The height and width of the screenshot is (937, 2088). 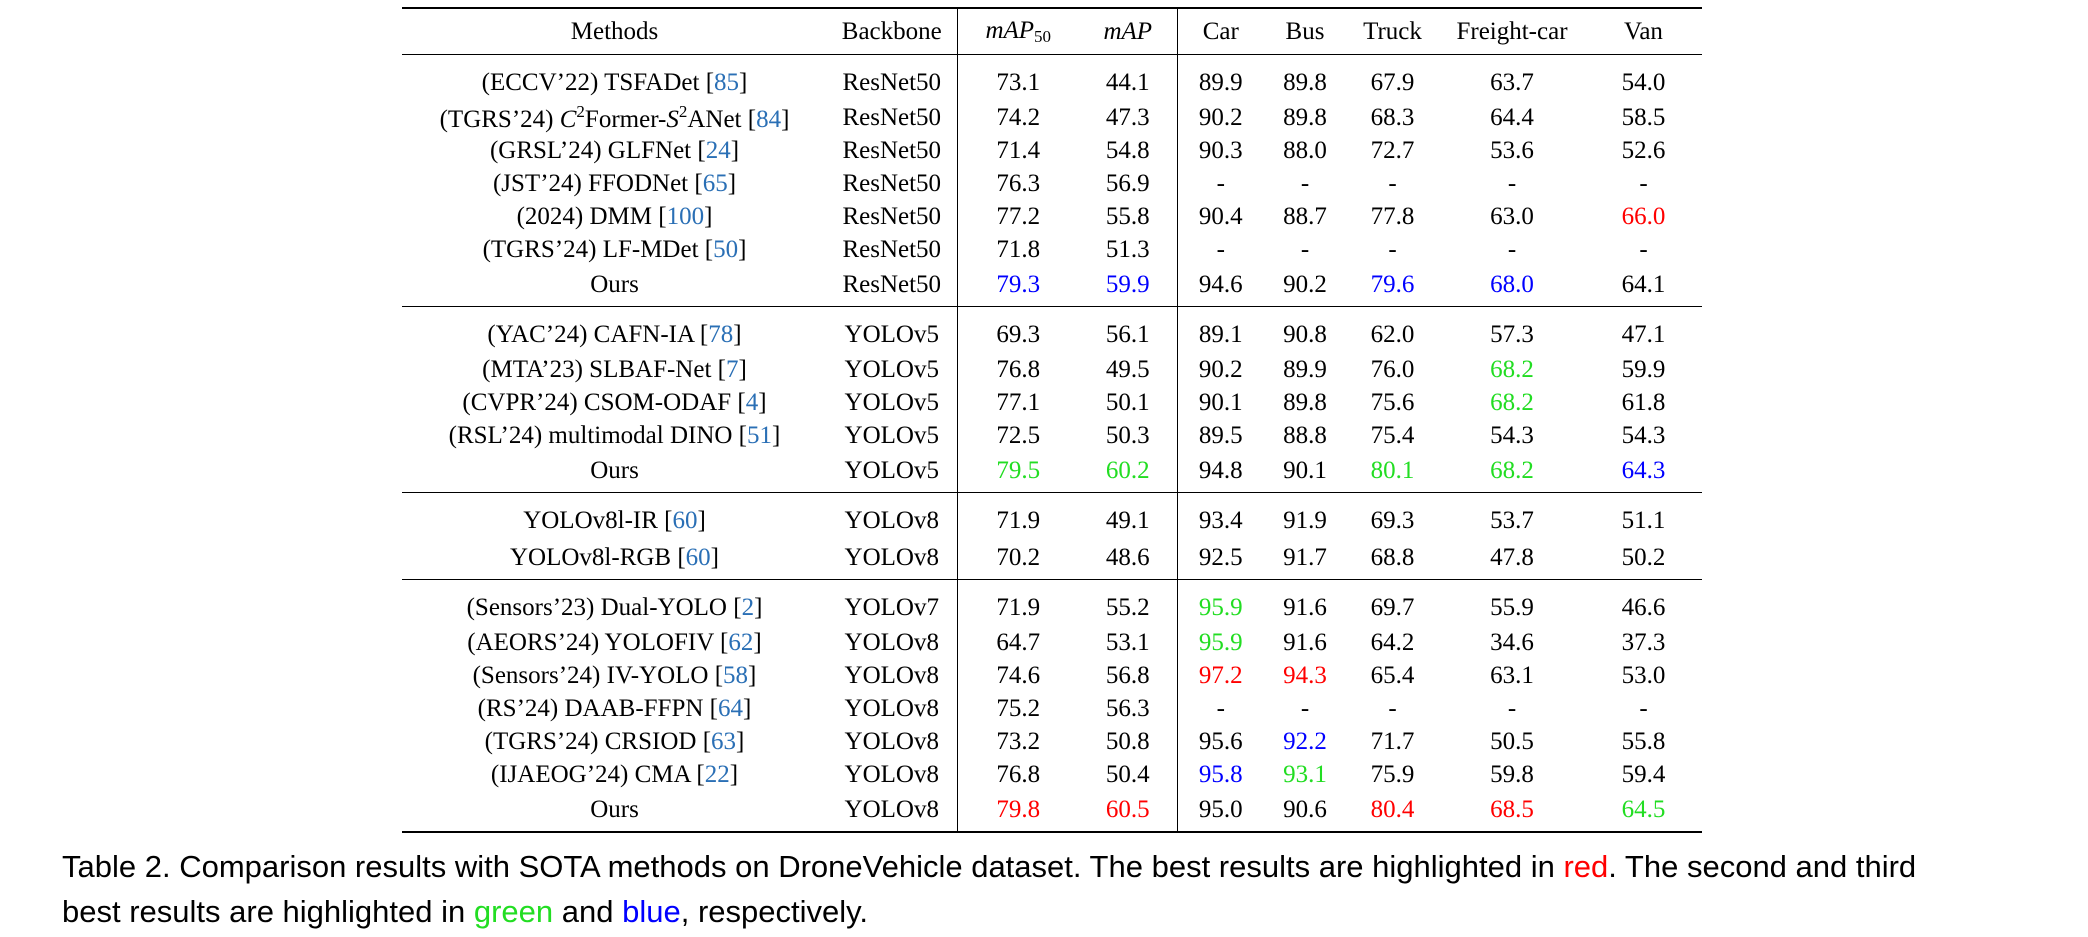 I want to click on method-text: (Sensors’23) Dual-YOLO [, so click(x=604, y=607).